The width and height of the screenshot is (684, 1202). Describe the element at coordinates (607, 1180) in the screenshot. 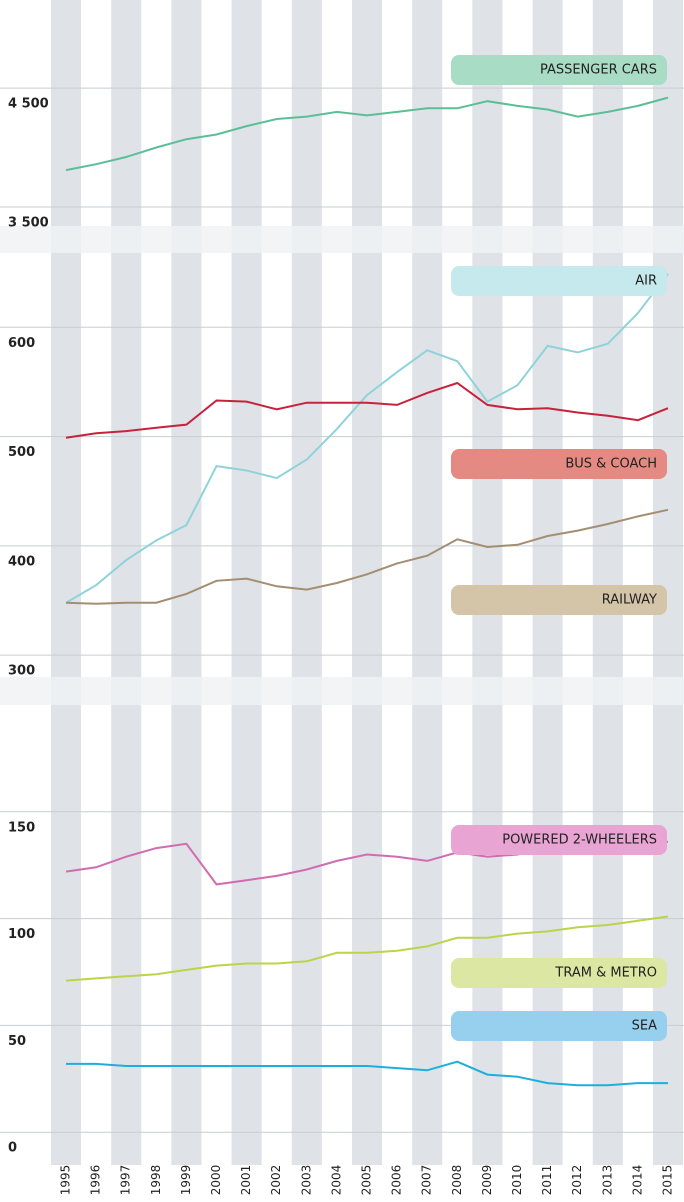

I see `x-tick-label: 2013` at that location.